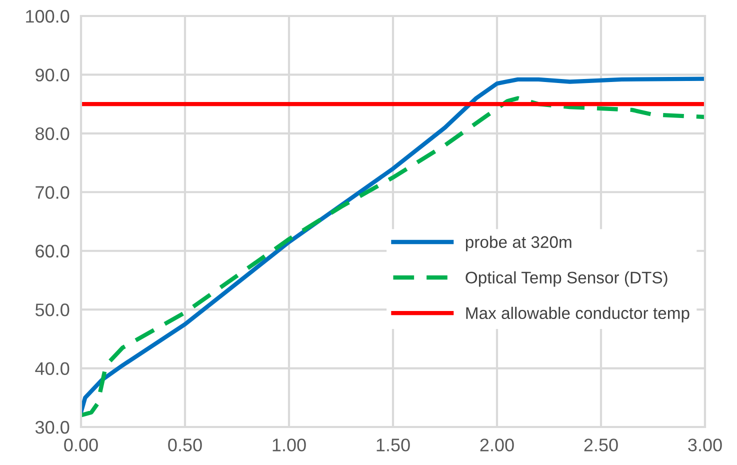 The height and width of the screenshot is (465, 737). What do you see at coordinates (53, 192) in the screenshot?
I see `y-tick-label: 70.0` at bounding box center [53, 192].